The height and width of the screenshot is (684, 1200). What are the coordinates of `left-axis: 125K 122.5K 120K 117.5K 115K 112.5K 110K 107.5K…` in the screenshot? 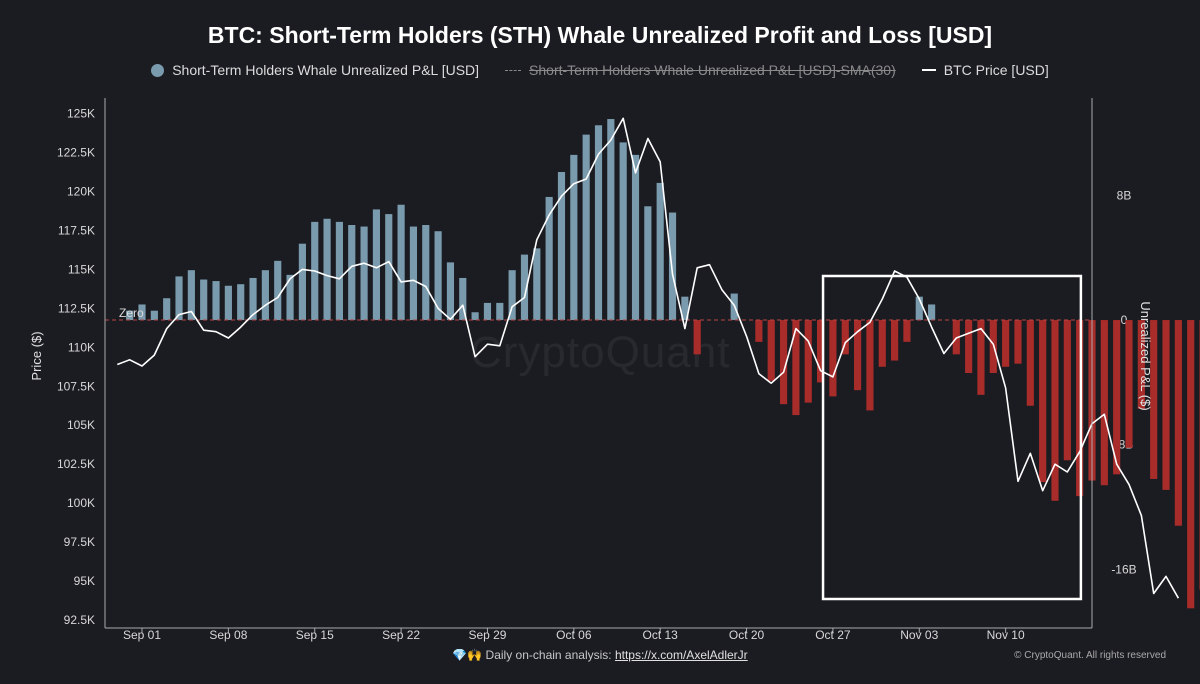 It's located at (76, 367).